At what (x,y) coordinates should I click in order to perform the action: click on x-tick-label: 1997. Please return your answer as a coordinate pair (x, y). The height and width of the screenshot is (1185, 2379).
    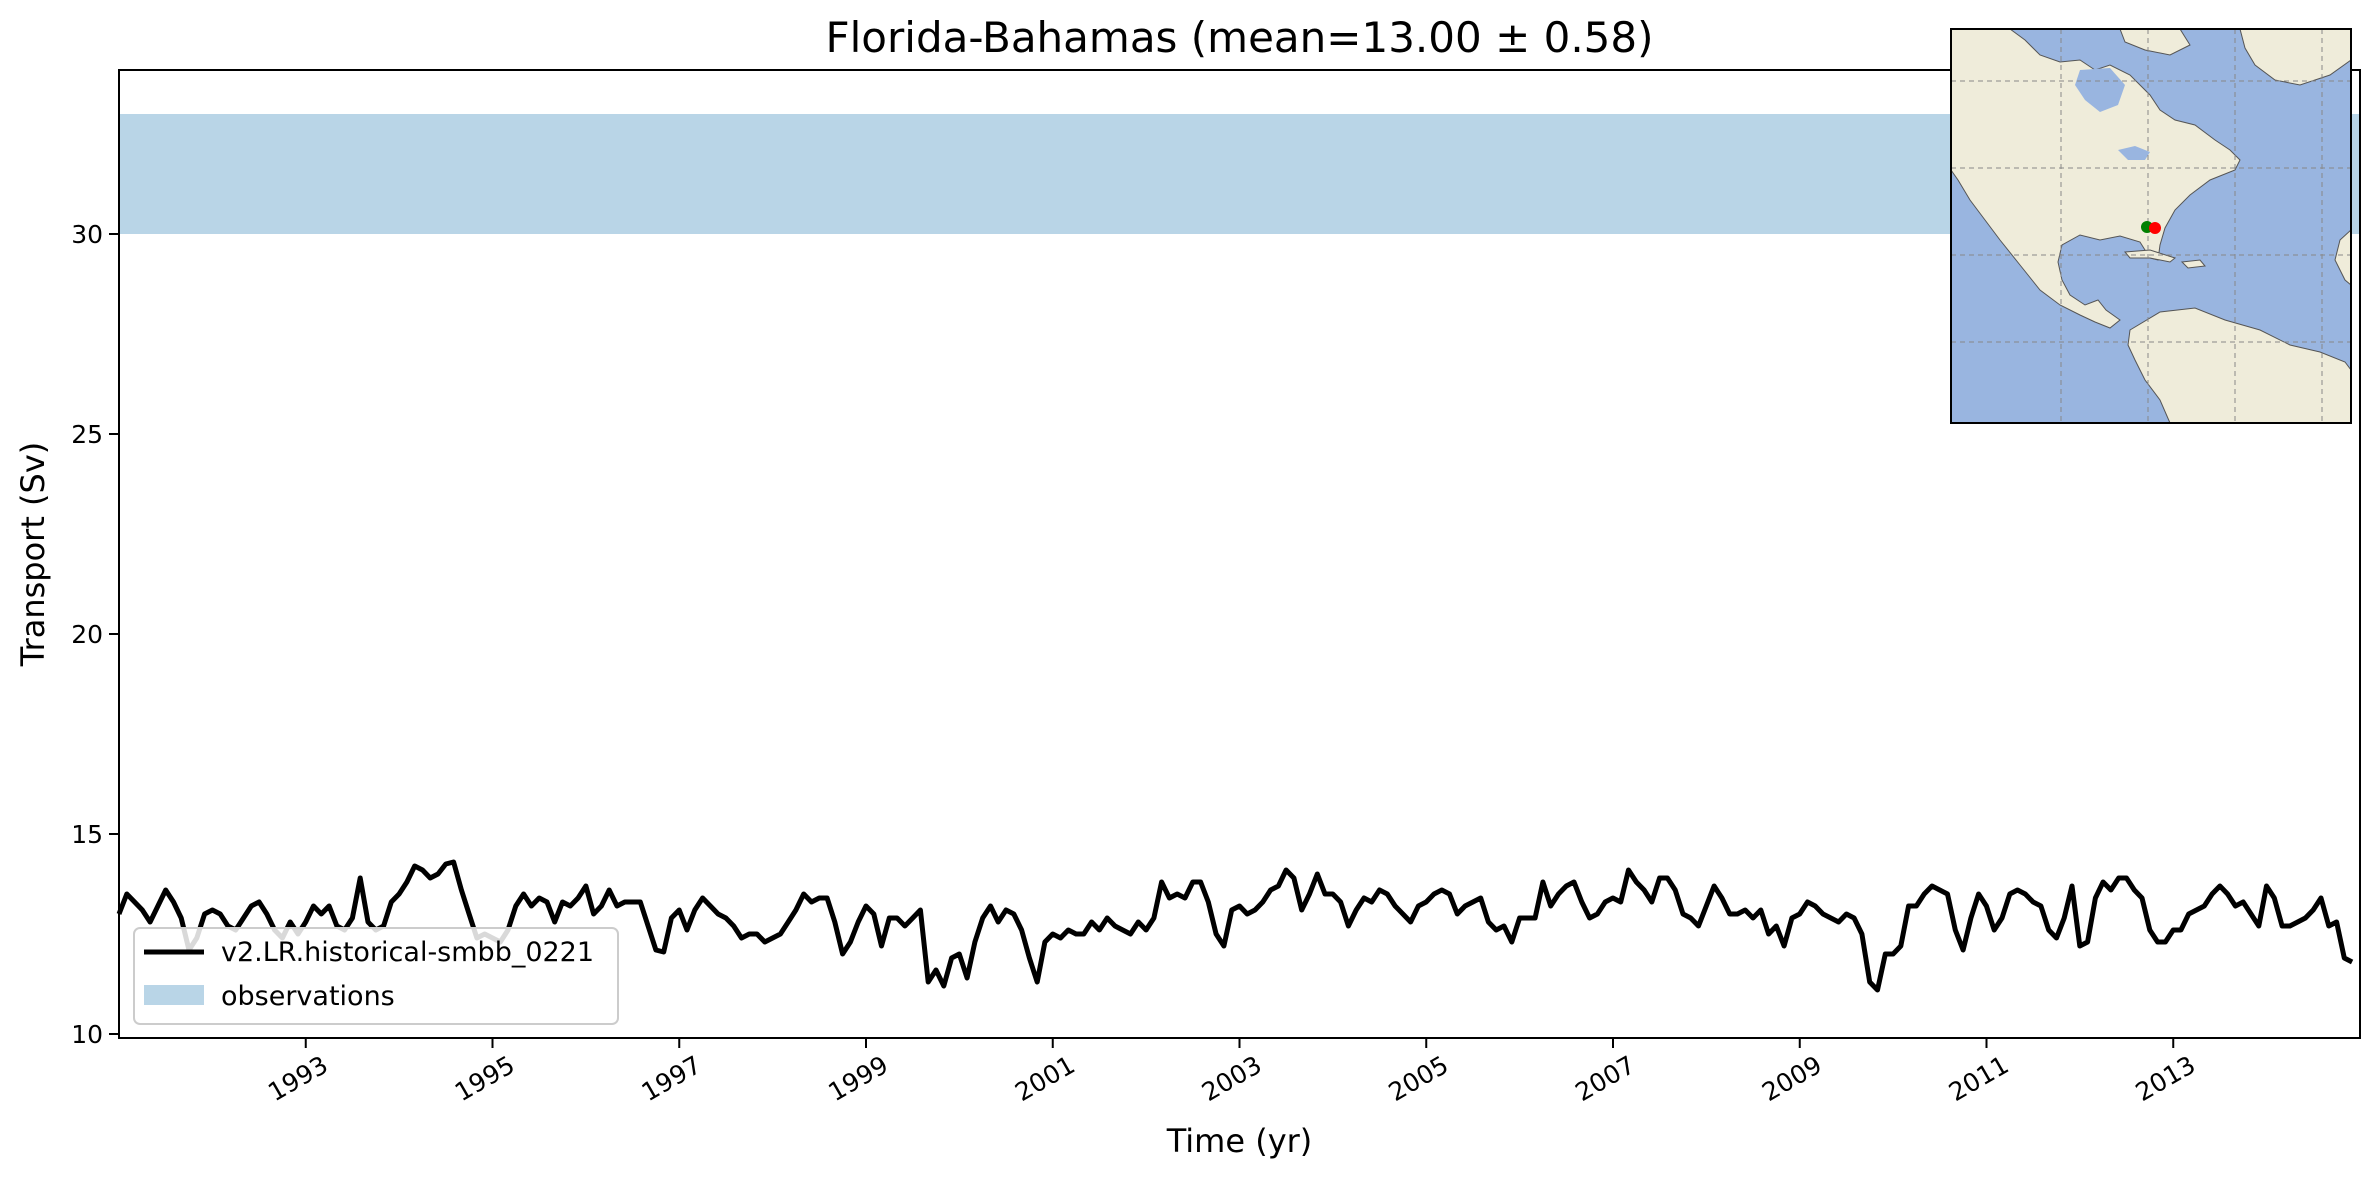
    Looking at the image, I should click on (672, 1078).